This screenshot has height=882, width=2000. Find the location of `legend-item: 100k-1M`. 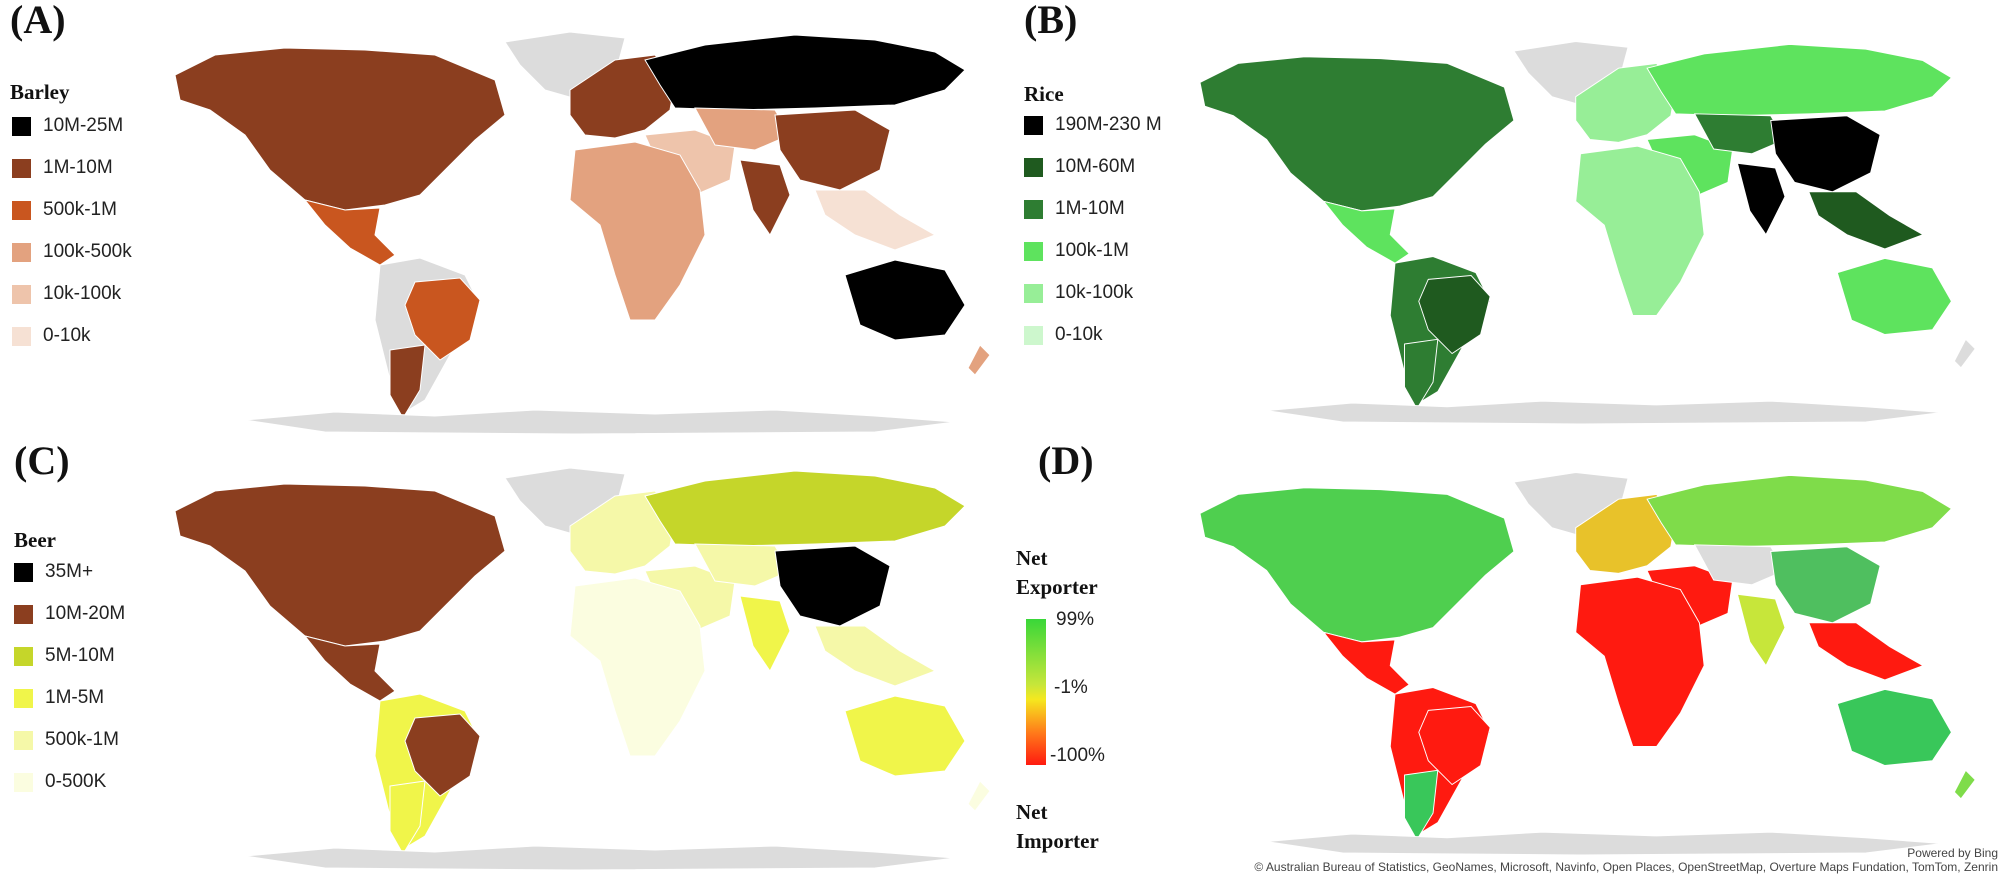

legend-item: 100k-1M is located at coordinates (1093, 251).